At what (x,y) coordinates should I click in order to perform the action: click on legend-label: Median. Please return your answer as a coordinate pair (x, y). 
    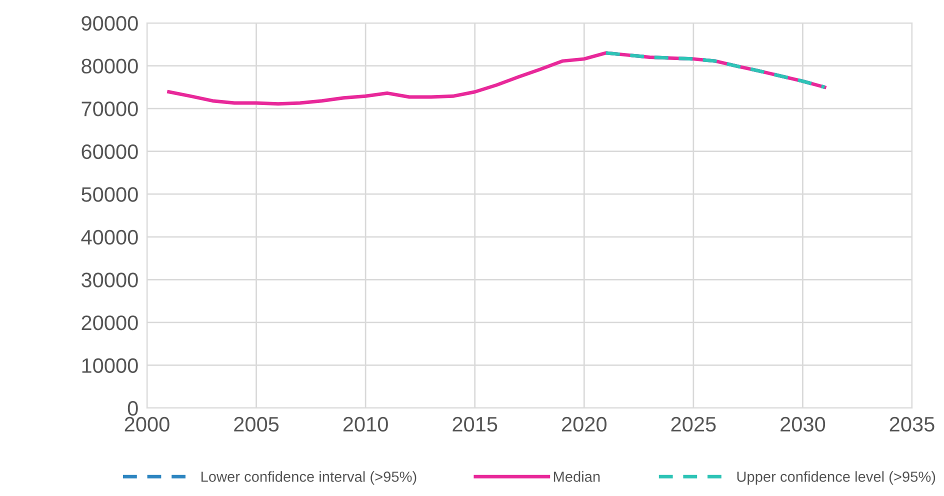
    Looking at the image, I should click on (577, 476).